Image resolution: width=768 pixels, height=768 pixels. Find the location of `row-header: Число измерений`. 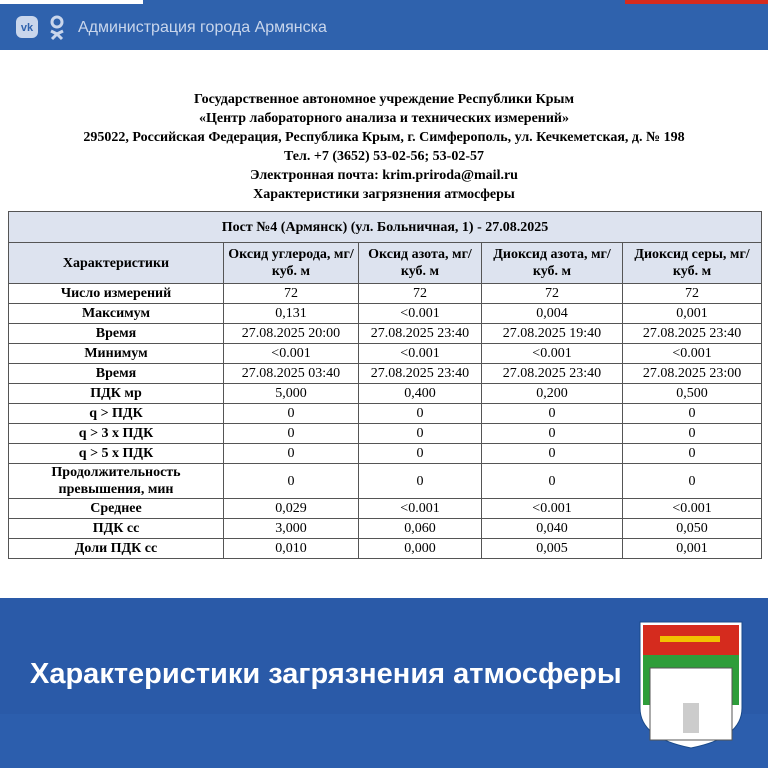

row-header: Число измерений is located at coordinates (116, 293).